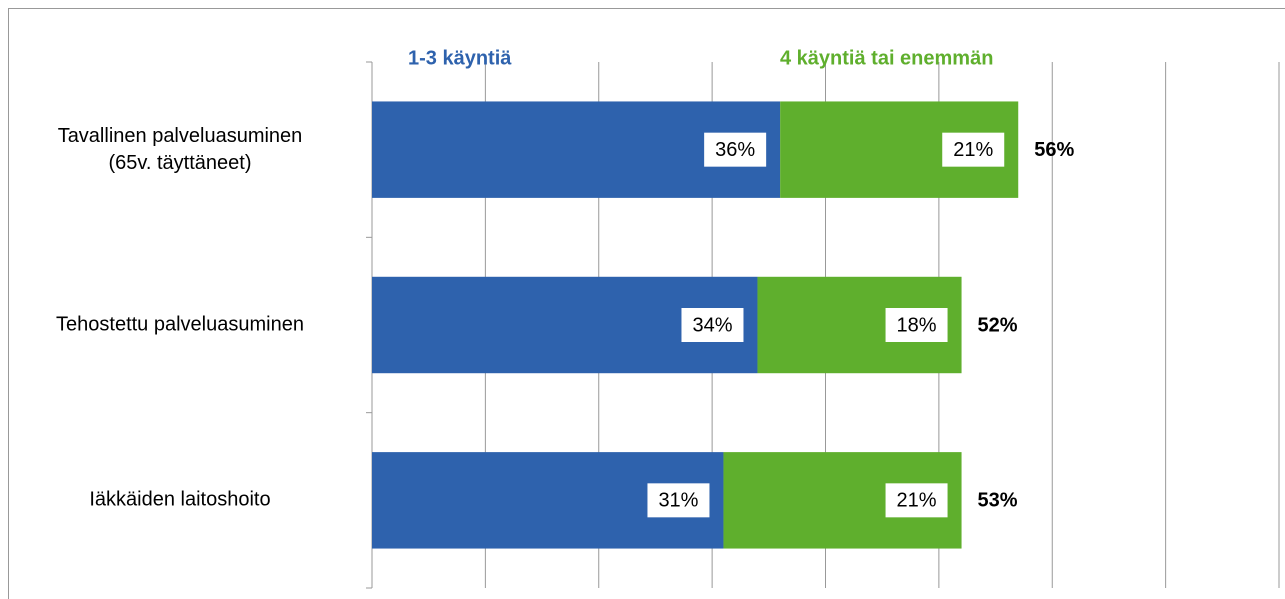 Image resolution: width=1285 pixels, height=599 pixels. What do you see at coordinates (998, 501) in the screenshot?
I see `total-label: 53%` at bounding box center [998, 501].